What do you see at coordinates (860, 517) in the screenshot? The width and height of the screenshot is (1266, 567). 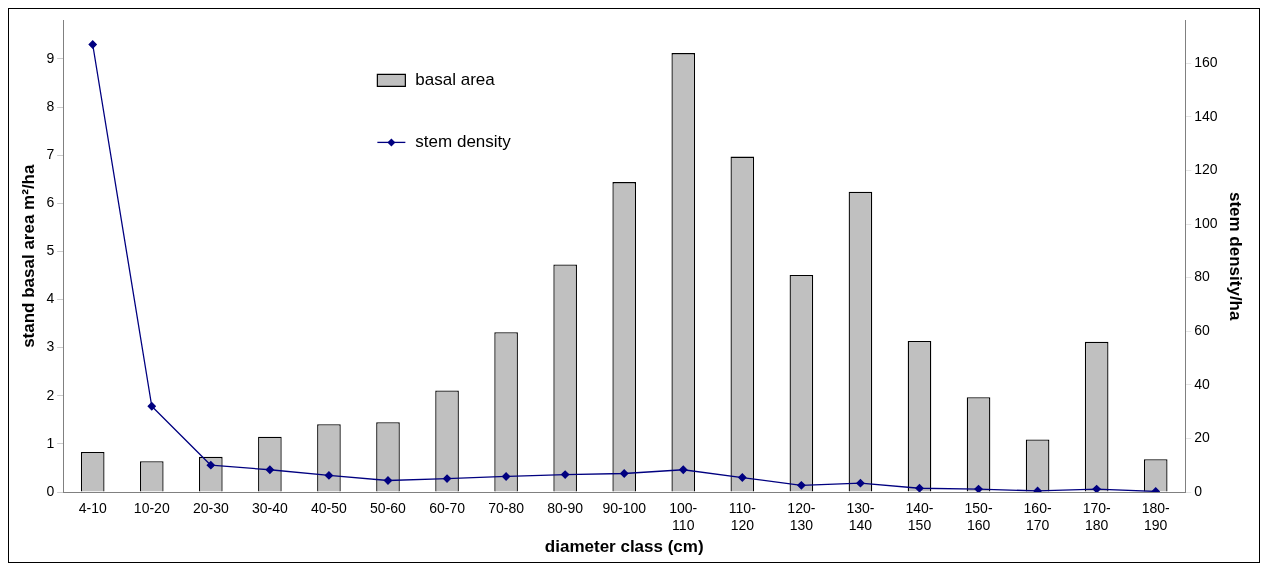 I see `x-tick-label: 130-140` at bounding box center [860, 517].